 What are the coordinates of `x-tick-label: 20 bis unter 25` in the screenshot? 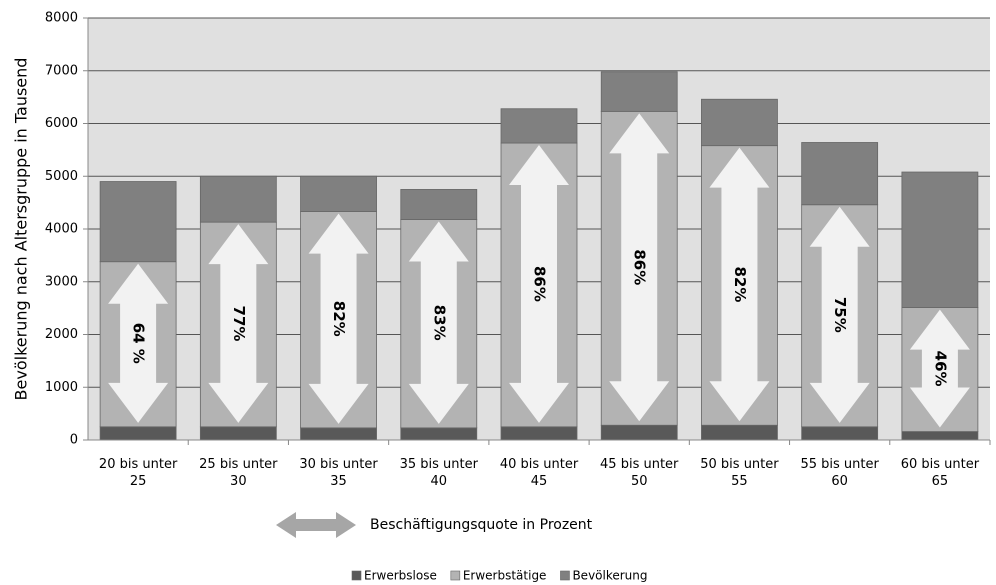 It's located at (138, 473).